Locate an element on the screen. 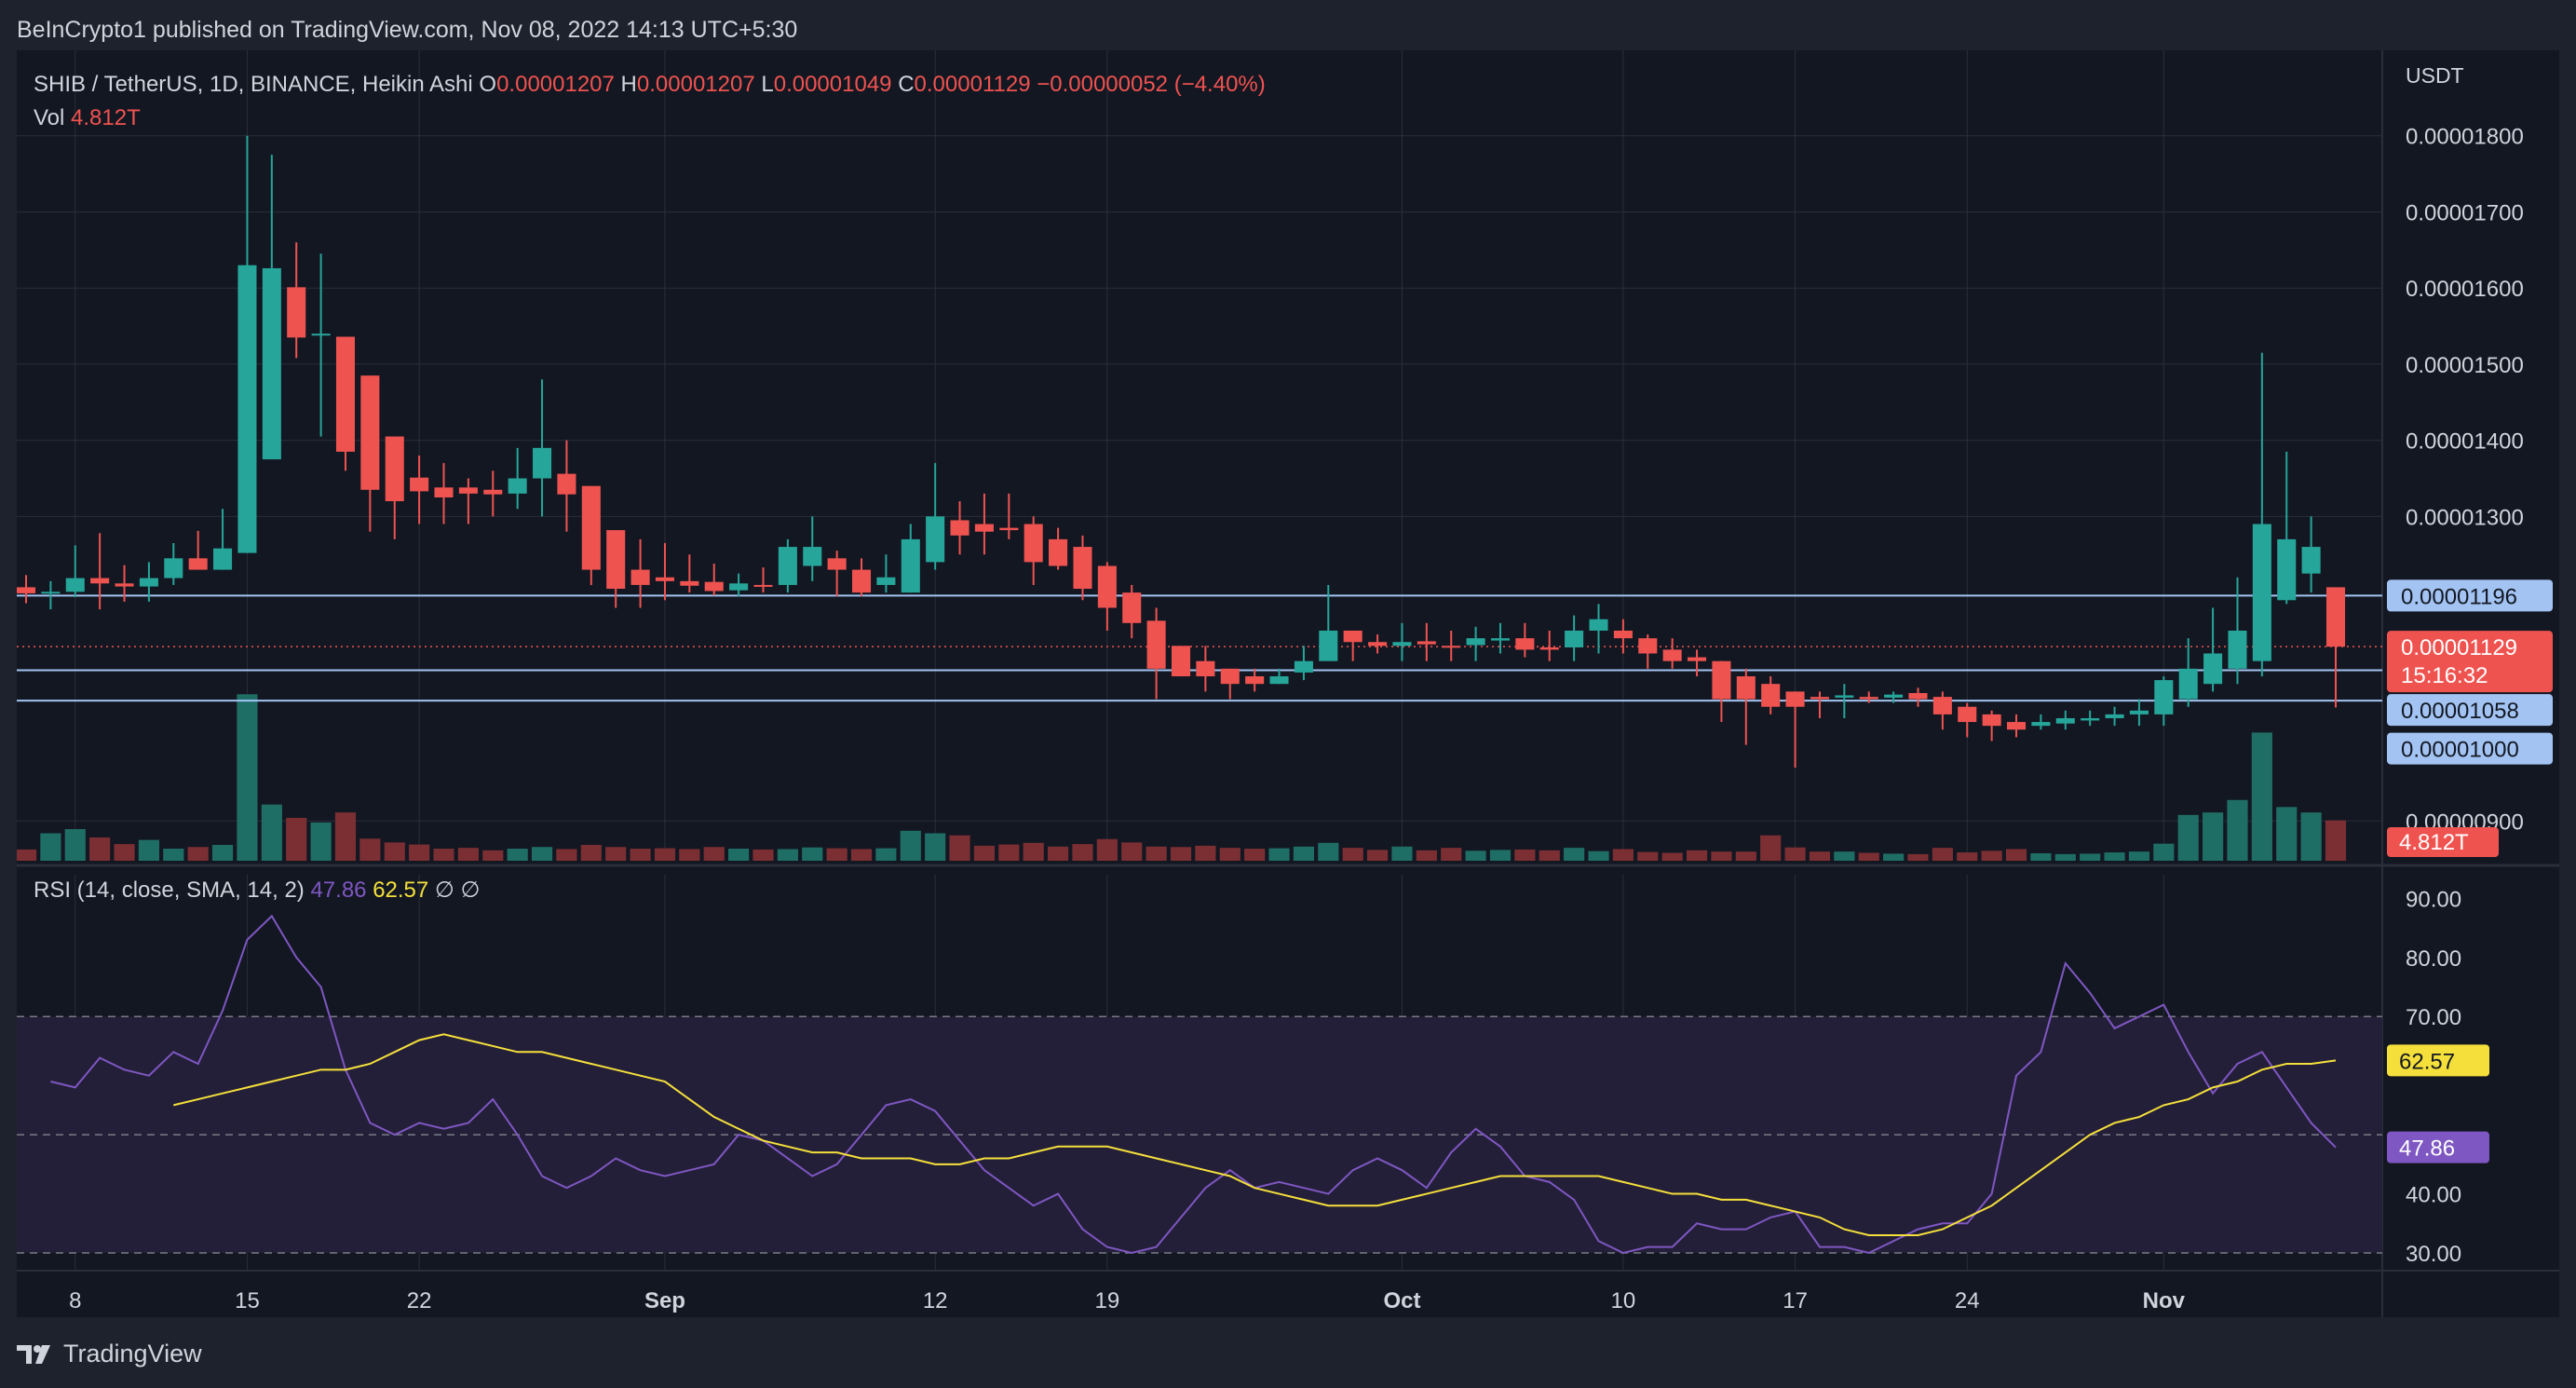 The height and width of the screenshot is (1388, 2576). volume-legend-label: Vol is located at coordinates (52, 118).